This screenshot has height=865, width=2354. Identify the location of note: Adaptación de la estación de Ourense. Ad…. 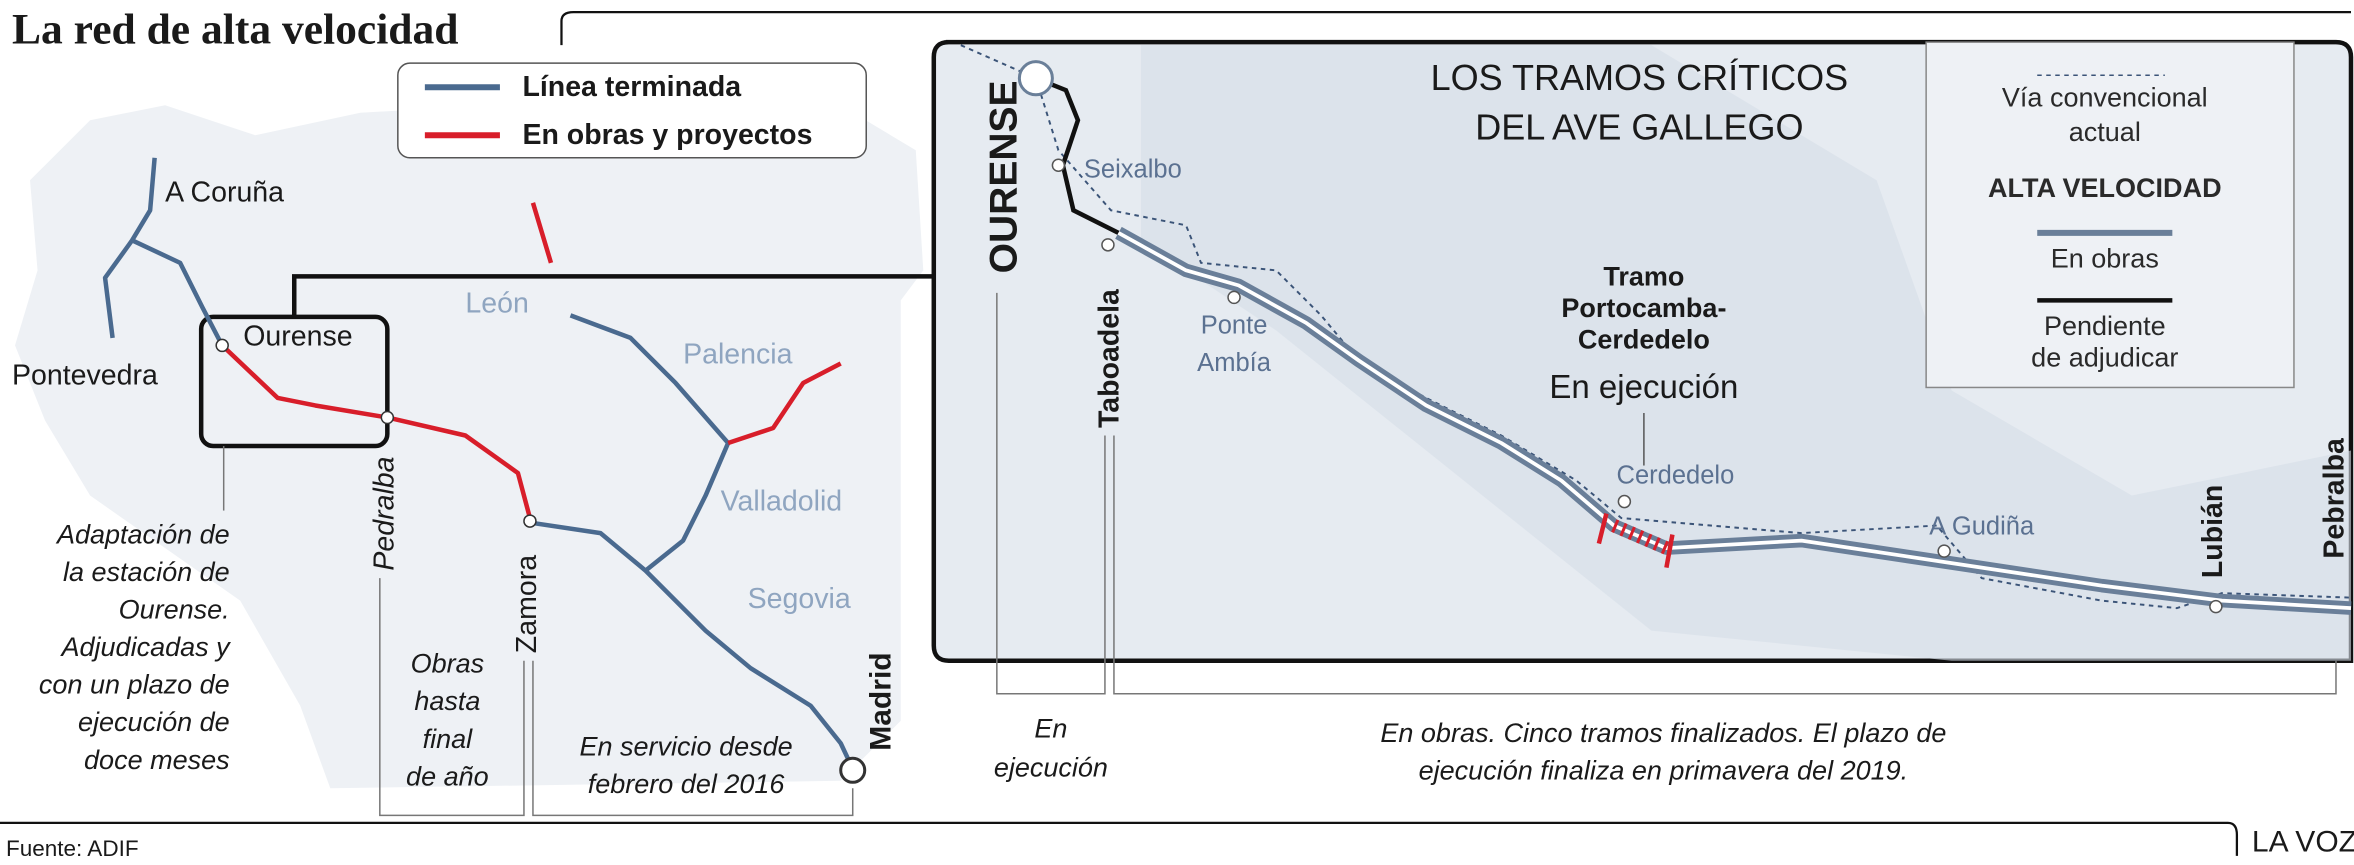
(135, 647).